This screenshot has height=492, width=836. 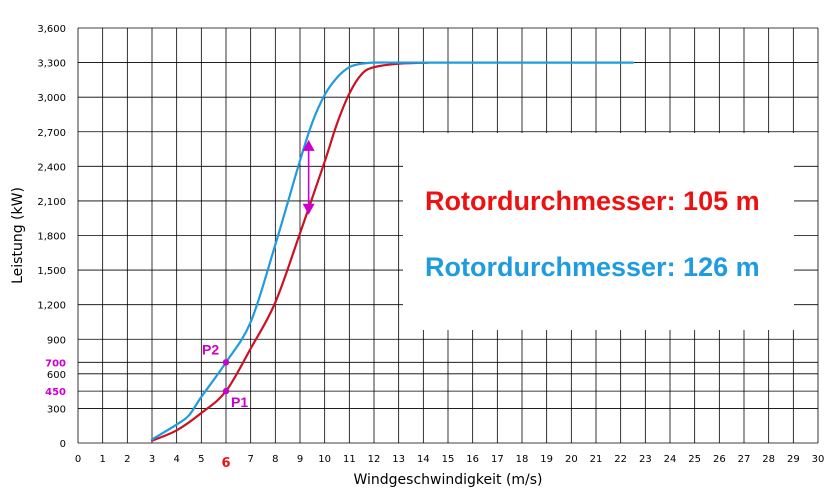 I want to click on x-tick-label: 16, so click(x=472, y=459).